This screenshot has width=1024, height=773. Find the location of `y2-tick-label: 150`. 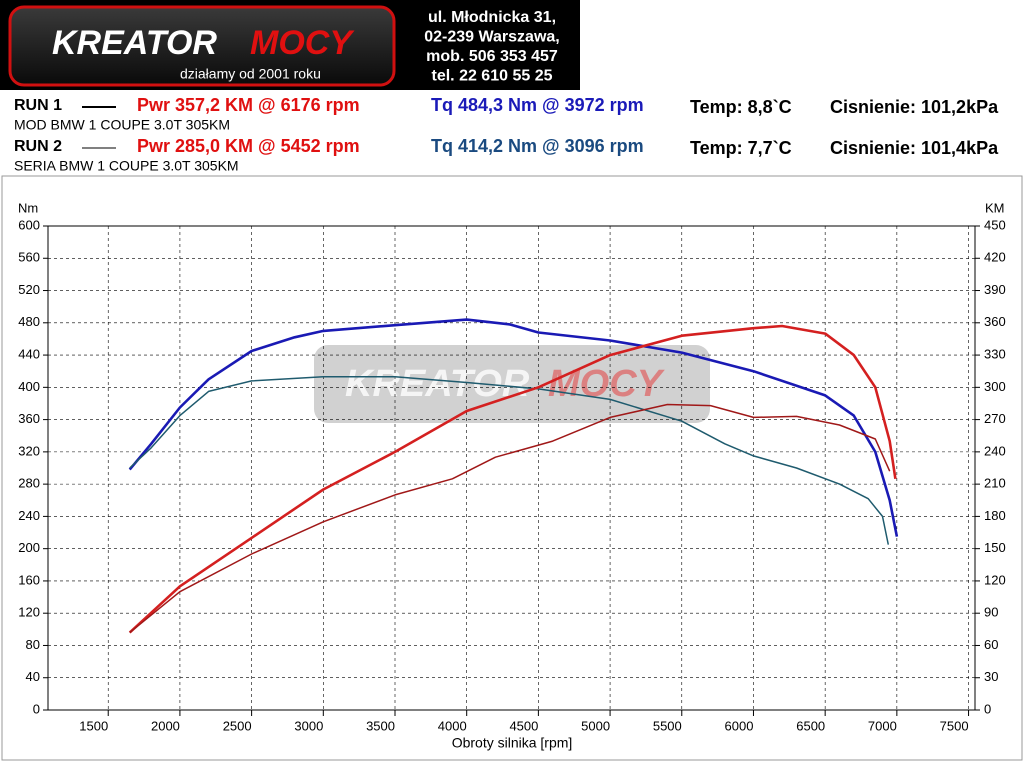

y2-tick-label: 150 is located at coordinates (995, 547).